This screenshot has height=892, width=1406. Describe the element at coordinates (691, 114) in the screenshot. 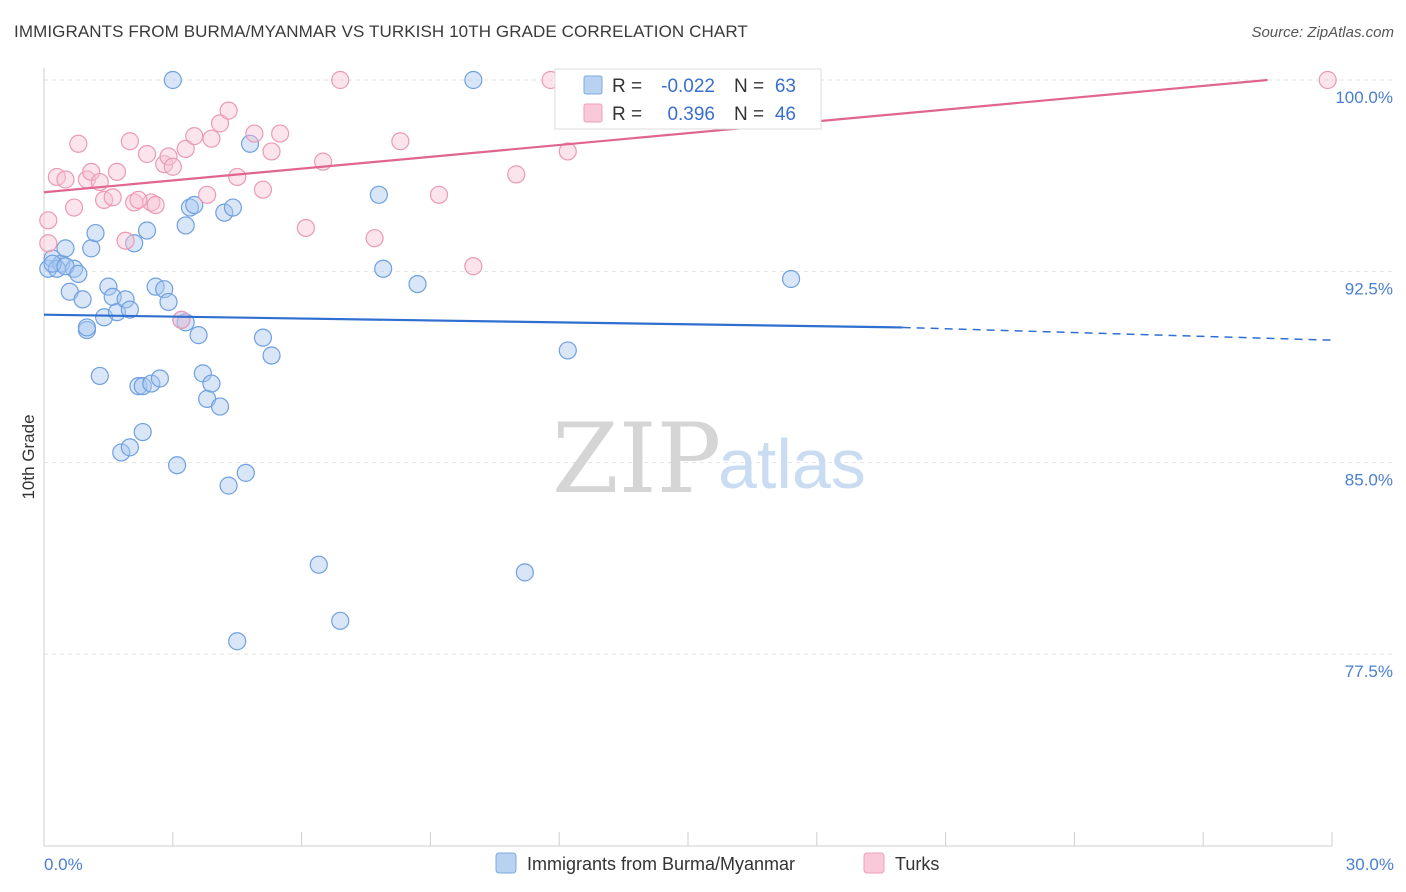

I see `stats-r-value-turks: 0.396` at that location.